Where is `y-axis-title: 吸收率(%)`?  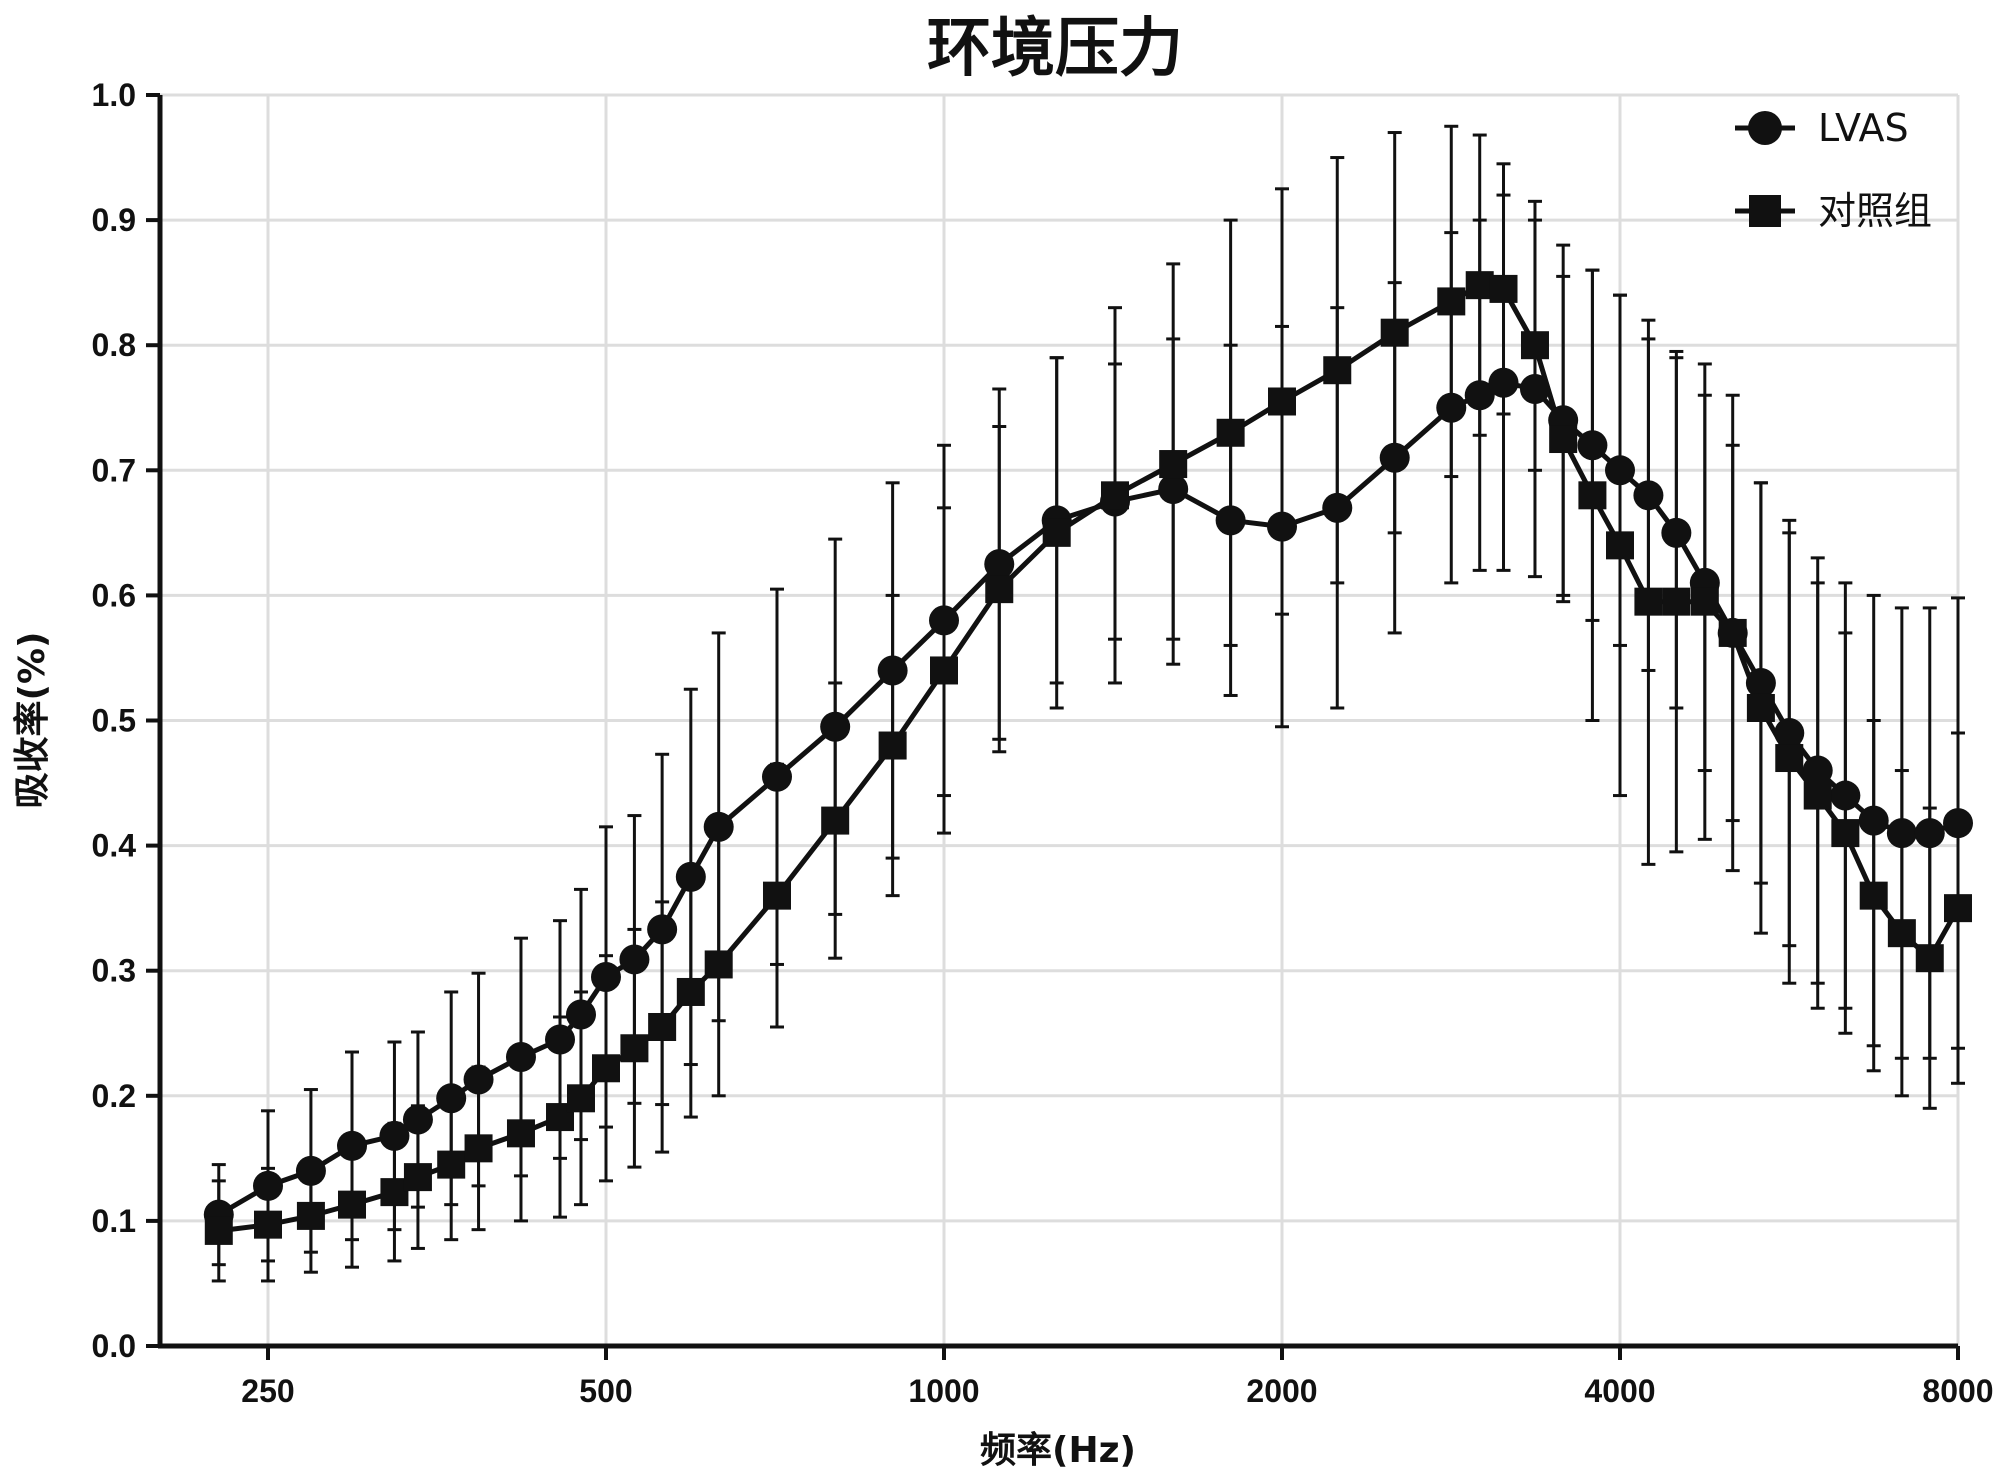
y-axis-title: 吸收率(%) is located at coordinates (32, 720).